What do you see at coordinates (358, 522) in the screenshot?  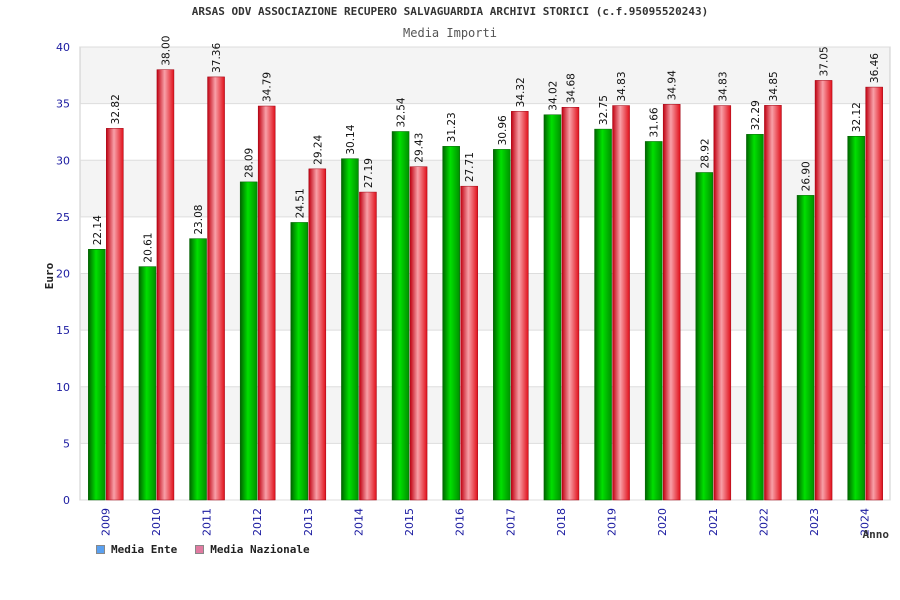 I see `x-tick-label: 2014` at bounding box center [358, 522].